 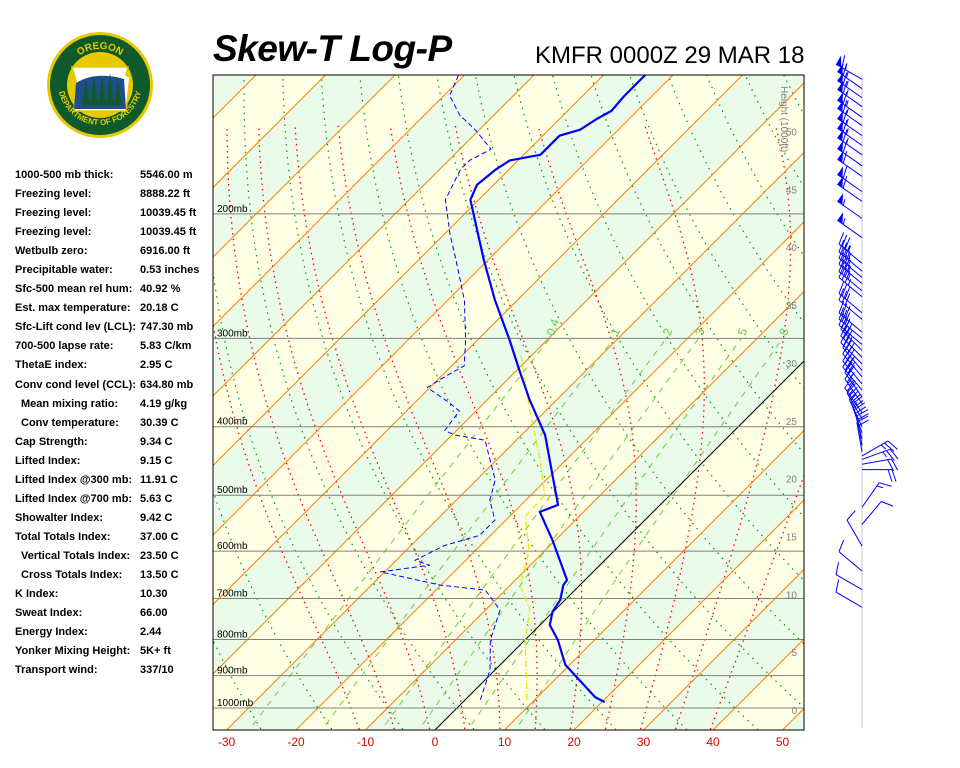 What do you see at coordinates (232, 671) in the screenshot?
I see `pressure-tick-label: 900mb` at bounding box center [232, 671].